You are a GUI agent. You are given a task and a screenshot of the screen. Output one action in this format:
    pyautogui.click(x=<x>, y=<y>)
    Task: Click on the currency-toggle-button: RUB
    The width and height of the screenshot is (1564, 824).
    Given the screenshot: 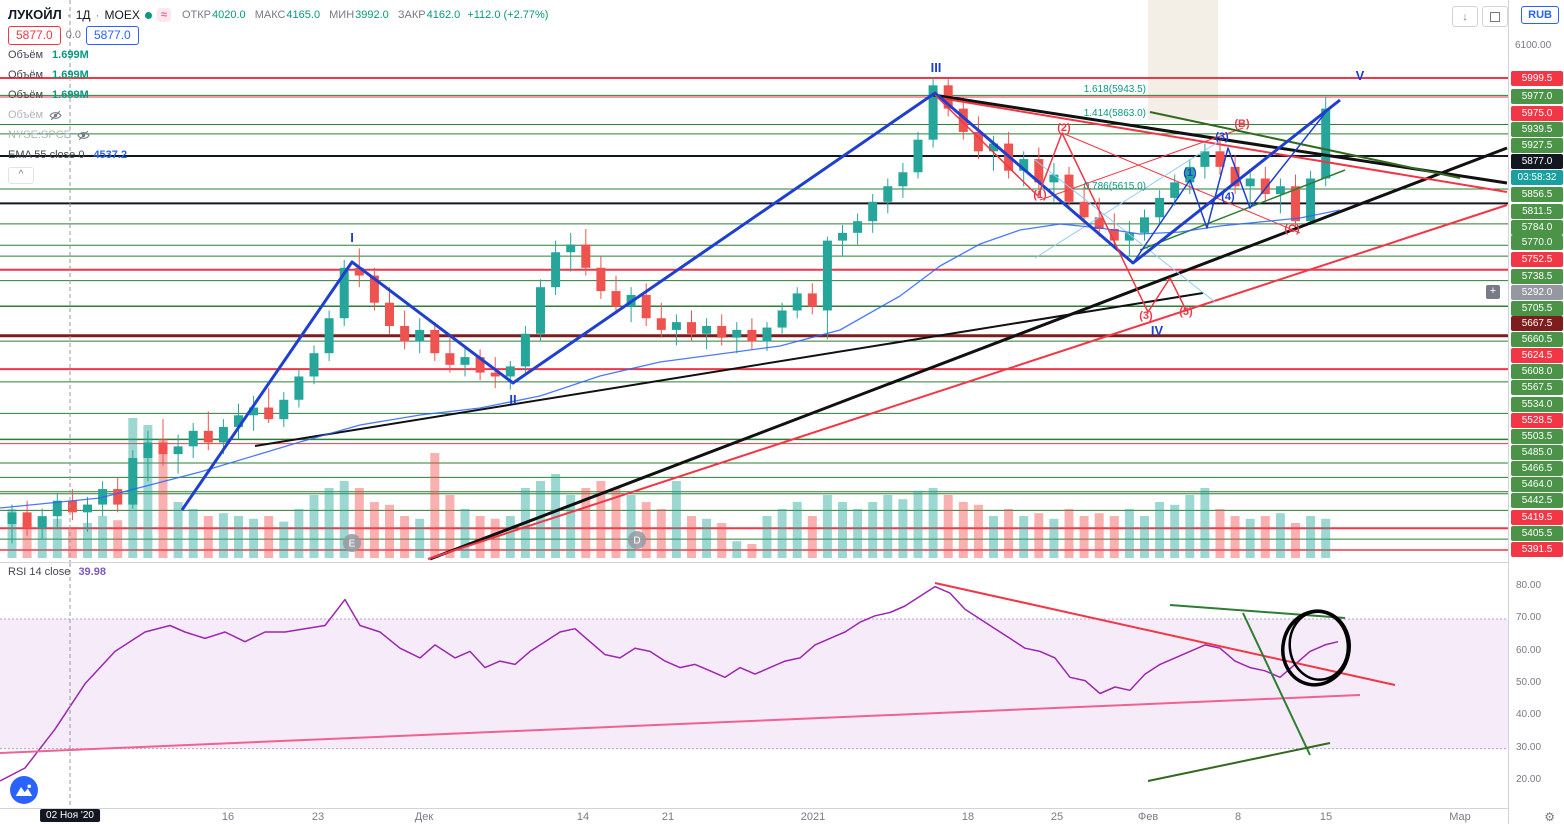 What is the action you would take?
    pyautogui.click(x=1540, y=15)
    